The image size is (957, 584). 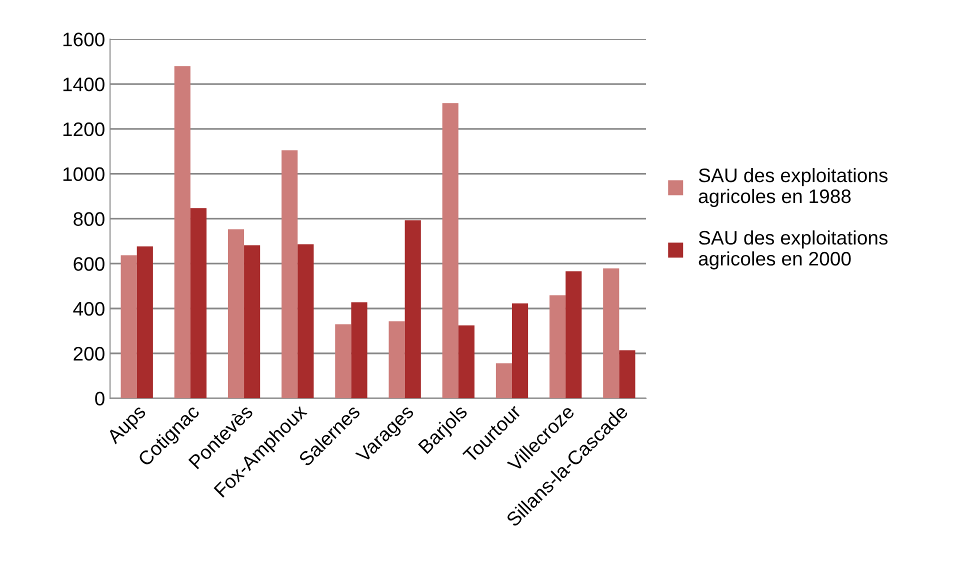 I want to click on y-tick-label: 200, so click(x=89, y=353).